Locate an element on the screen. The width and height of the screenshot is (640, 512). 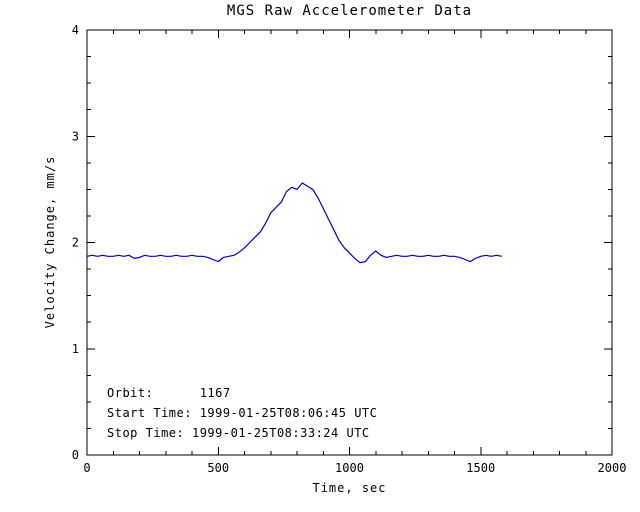
annotation-orbit: Orbit: 1167 is located at coordinates (169, 393).